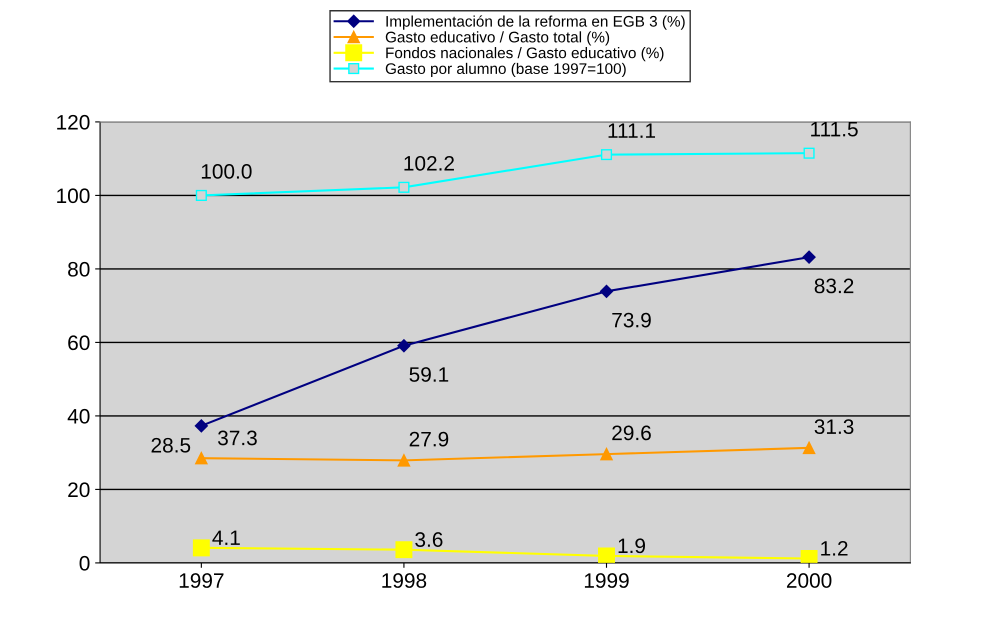 This screenshot has height=622, width=981. I want to click on y-tick-label: 120, so click(73, 122).